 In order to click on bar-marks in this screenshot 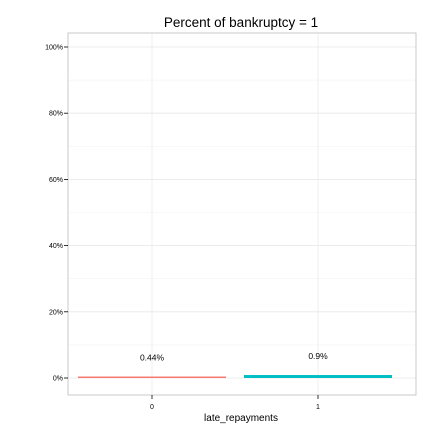, I will do `click(235, 376)`.